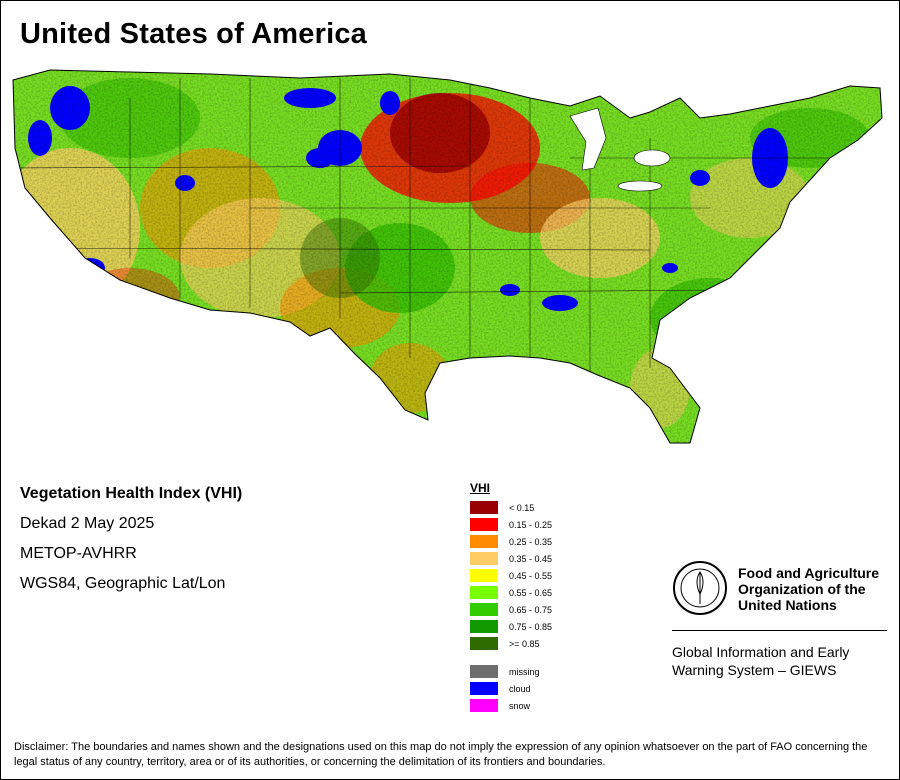 The image size is (900, 780). Describe the element at coordinates (531, 541) in the screenshot. I see `legend-label: 0.25 - 0.35` at that location.